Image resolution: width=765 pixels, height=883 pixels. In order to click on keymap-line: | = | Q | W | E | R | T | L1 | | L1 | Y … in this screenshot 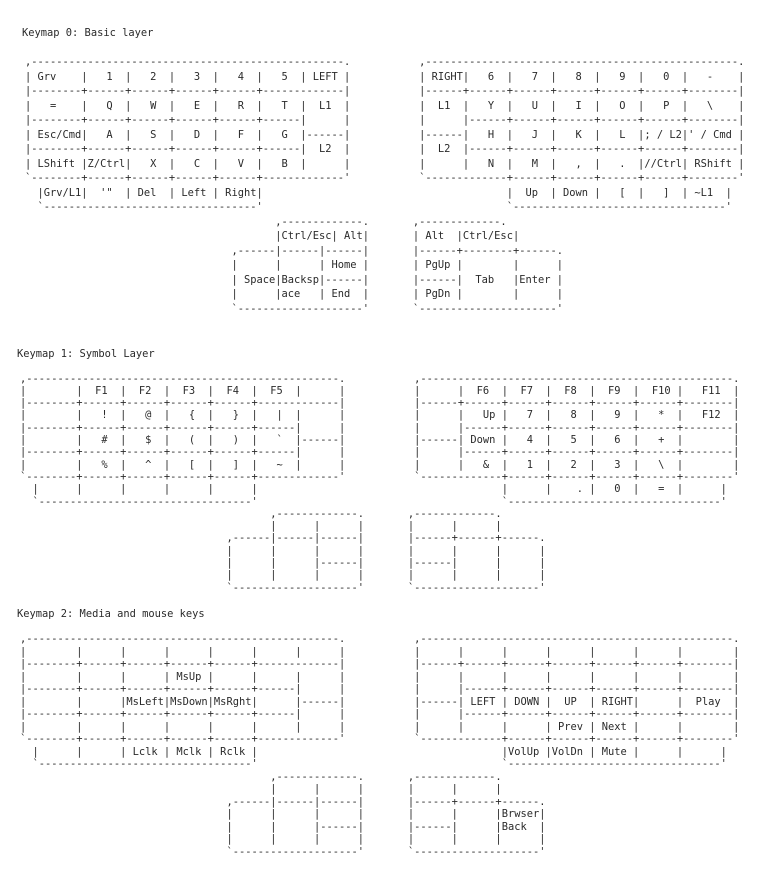, I will do `click(385, 105)`.